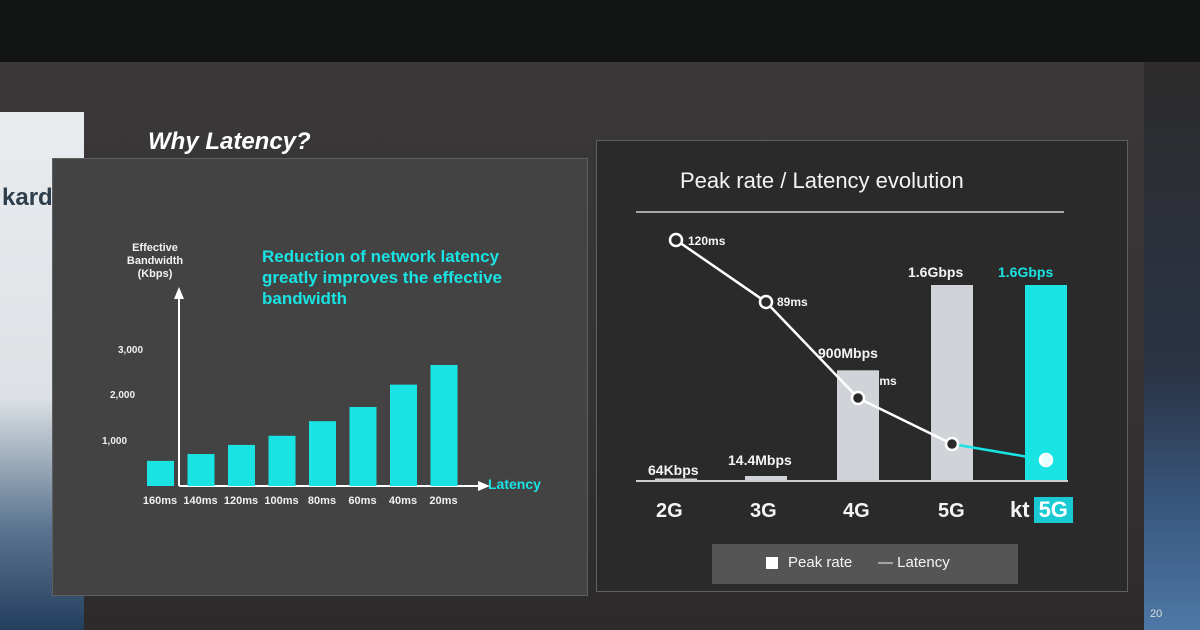 The height and width of the screenshot is (630, 1200). Describe the element at coordinates (115, 441) in the screenshot. I see `y-tick-1000: 1,000` at that location.